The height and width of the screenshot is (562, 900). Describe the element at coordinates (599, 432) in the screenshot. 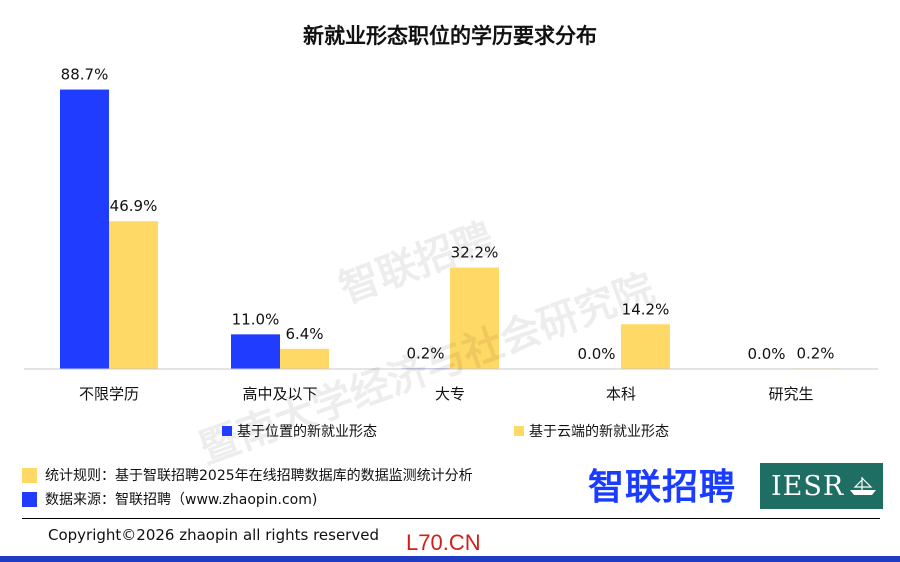

I see `legend-label-cloud: 基于云端的新就业形态` at that location.